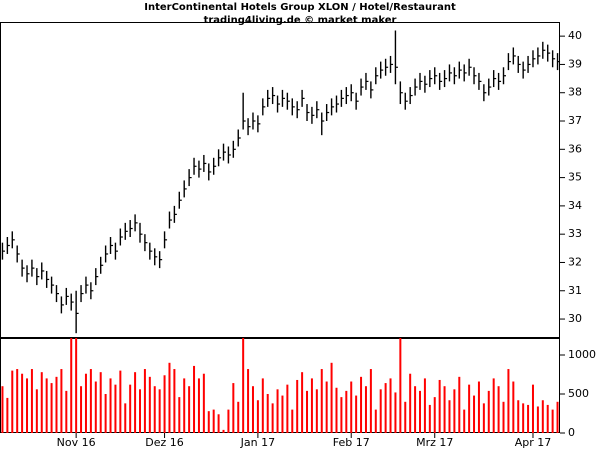 This screenshot has height=450, width=600. Describe the element at coordinates (575, 148) in the screenshot. I see `y-tick-label: 36` at that location.